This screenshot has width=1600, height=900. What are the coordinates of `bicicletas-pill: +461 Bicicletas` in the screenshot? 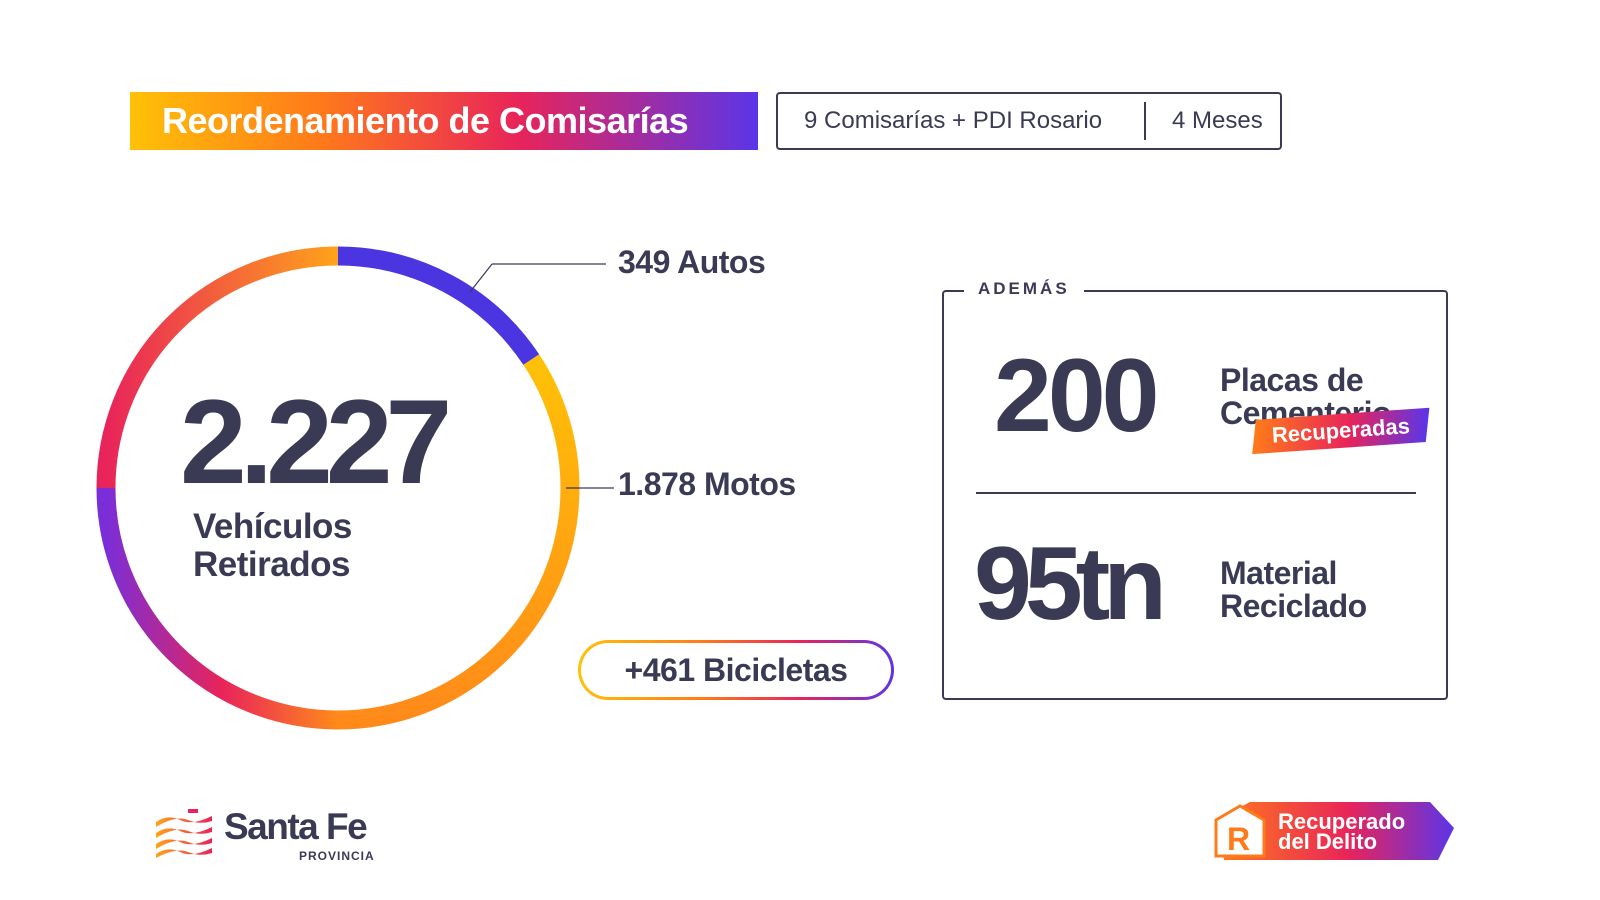 It's located at (736, 670).